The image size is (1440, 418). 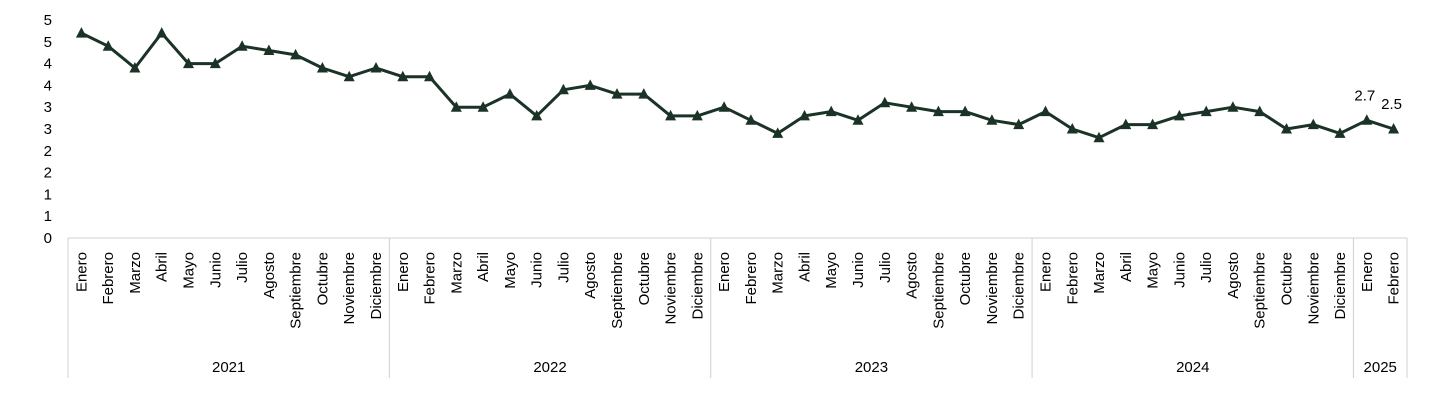 I want to click on y-axis: 0 1 1 2 2 3 3 4 4 5 5, so click(x=48, y=129).